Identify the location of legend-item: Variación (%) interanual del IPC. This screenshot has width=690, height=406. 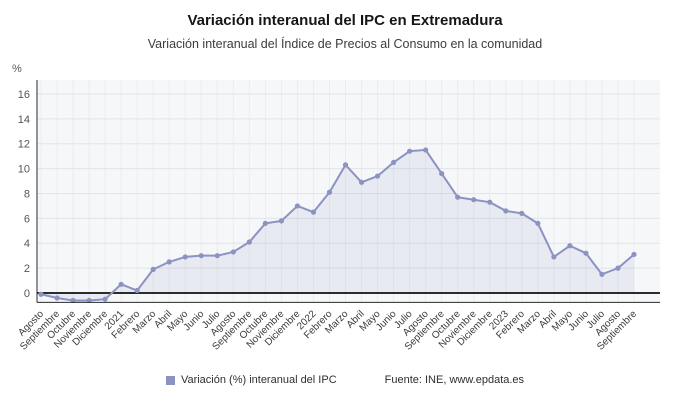
(251, 380).